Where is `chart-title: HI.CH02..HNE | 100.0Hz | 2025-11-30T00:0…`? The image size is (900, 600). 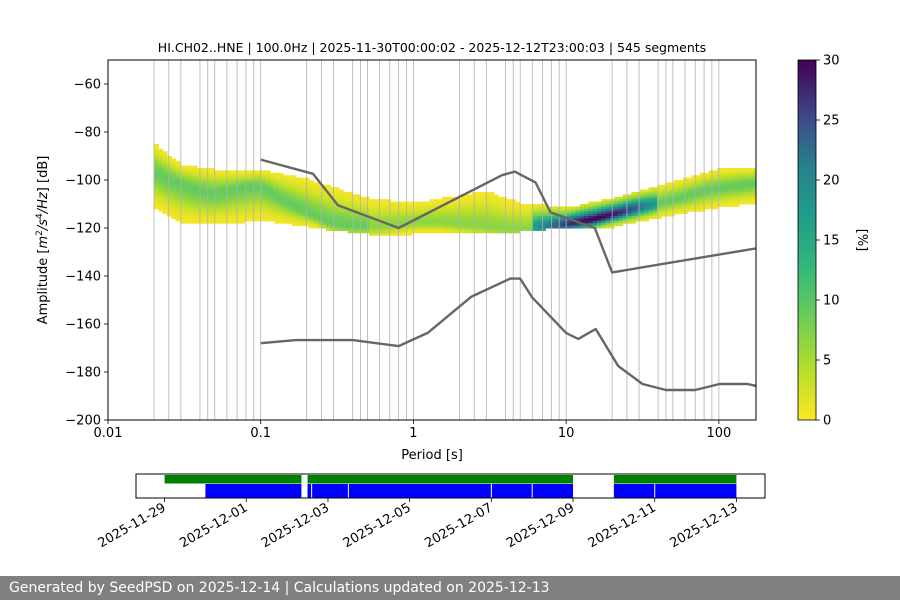
chart-title: HI.CH02..HNE | 100.0Hz | 2025-11-30T00:0… is located at coordinates (432, 47).